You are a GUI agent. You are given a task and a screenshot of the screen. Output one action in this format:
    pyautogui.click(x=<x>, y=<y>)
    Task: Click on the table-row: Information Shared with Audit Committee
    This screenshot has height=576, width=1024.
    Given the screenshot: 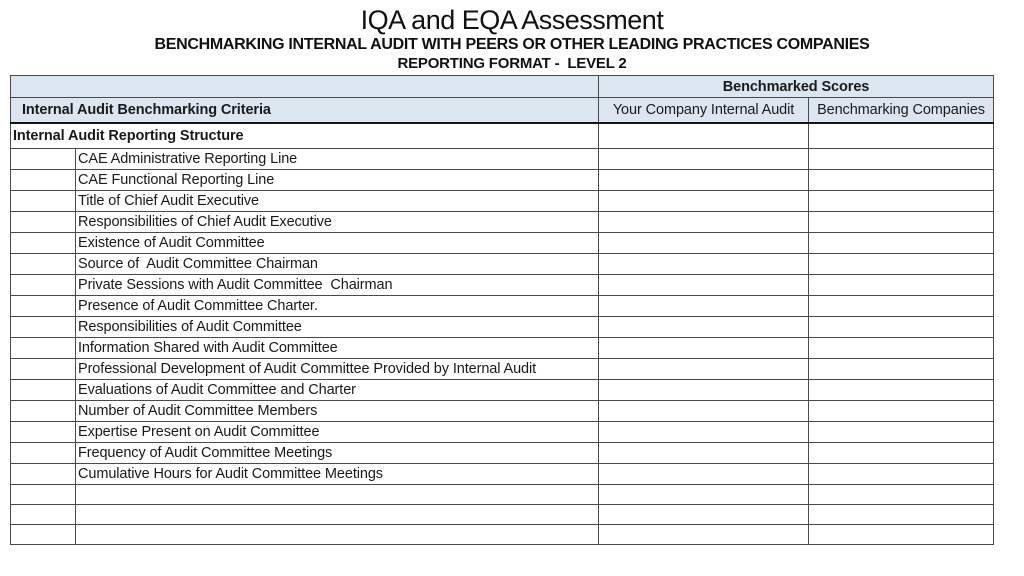 What is the action you would take?
    pyautogui.click(x=502, y=348)
    